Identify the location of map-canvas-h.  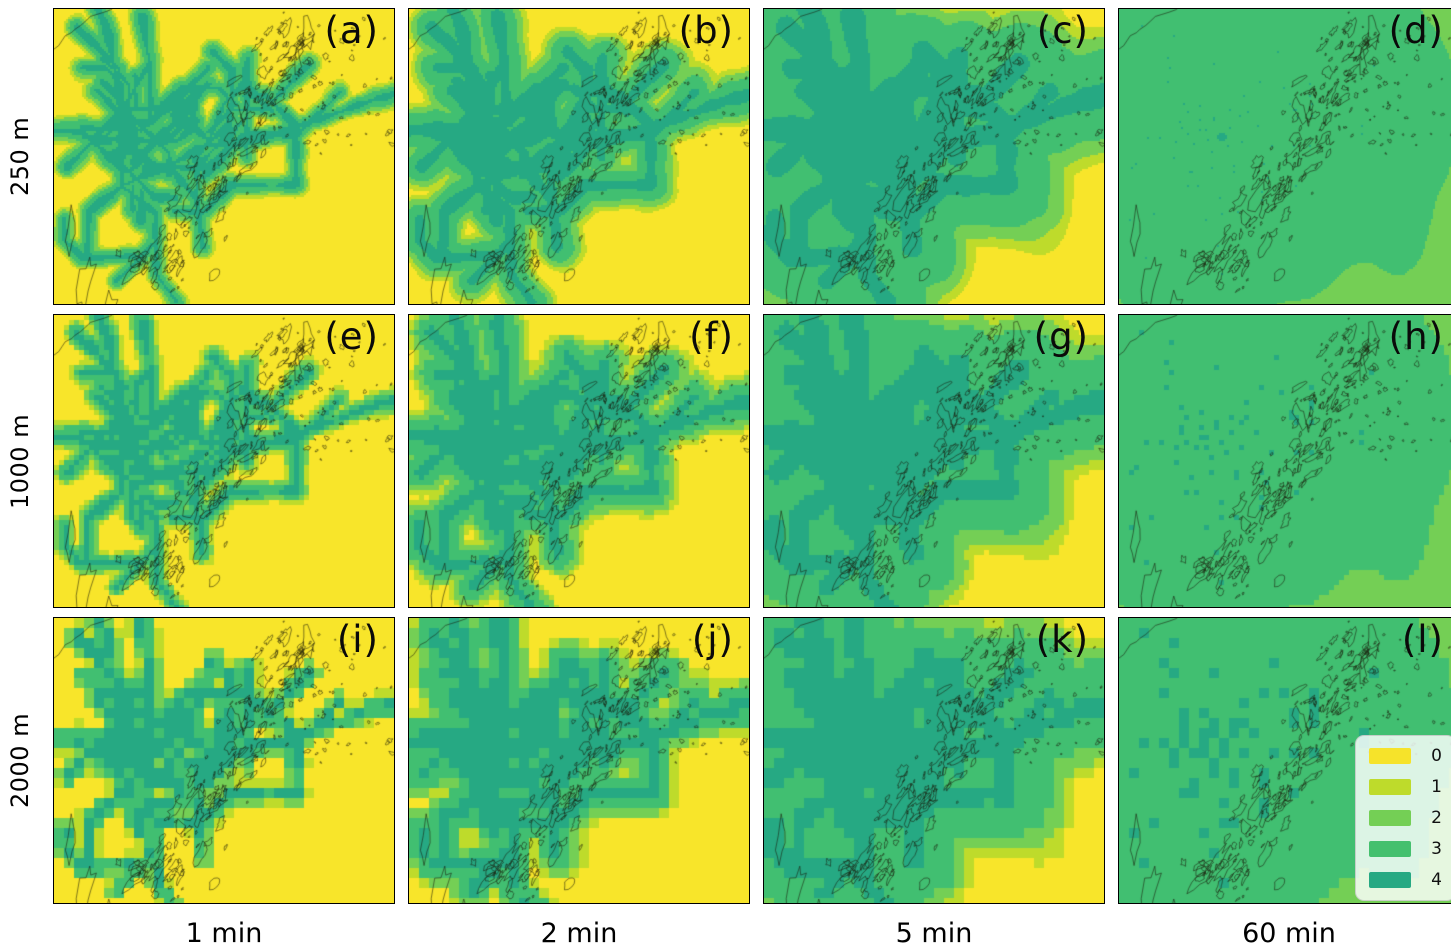
(1285, 461).